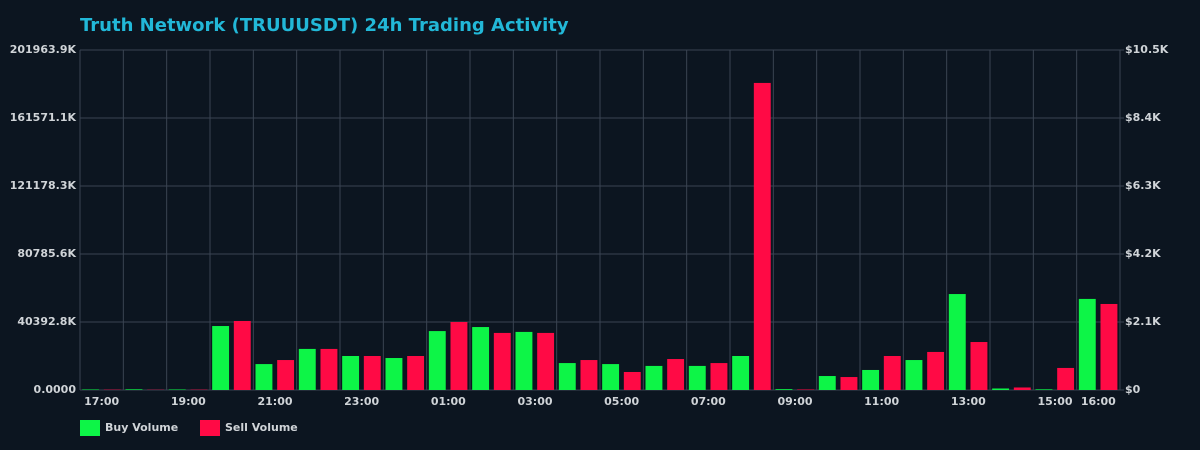 The width and height of the screenshot is (1200, 450). What do you see at coordinates (361, 401) in the screenshot?
I see `x-tick-label: 23:00` at bounding box center [361, 401].